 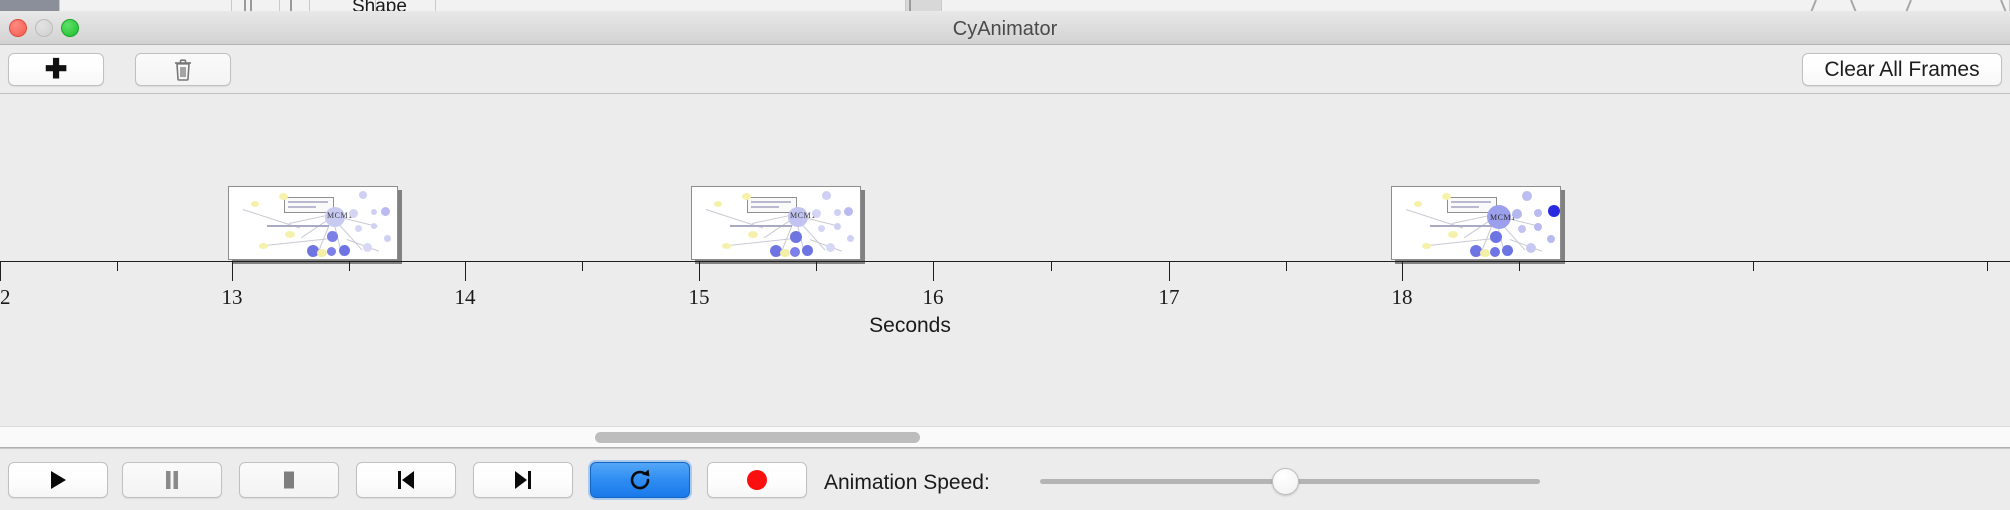 I want to click on plus-icon: ✚, so click(x=56, y=69).